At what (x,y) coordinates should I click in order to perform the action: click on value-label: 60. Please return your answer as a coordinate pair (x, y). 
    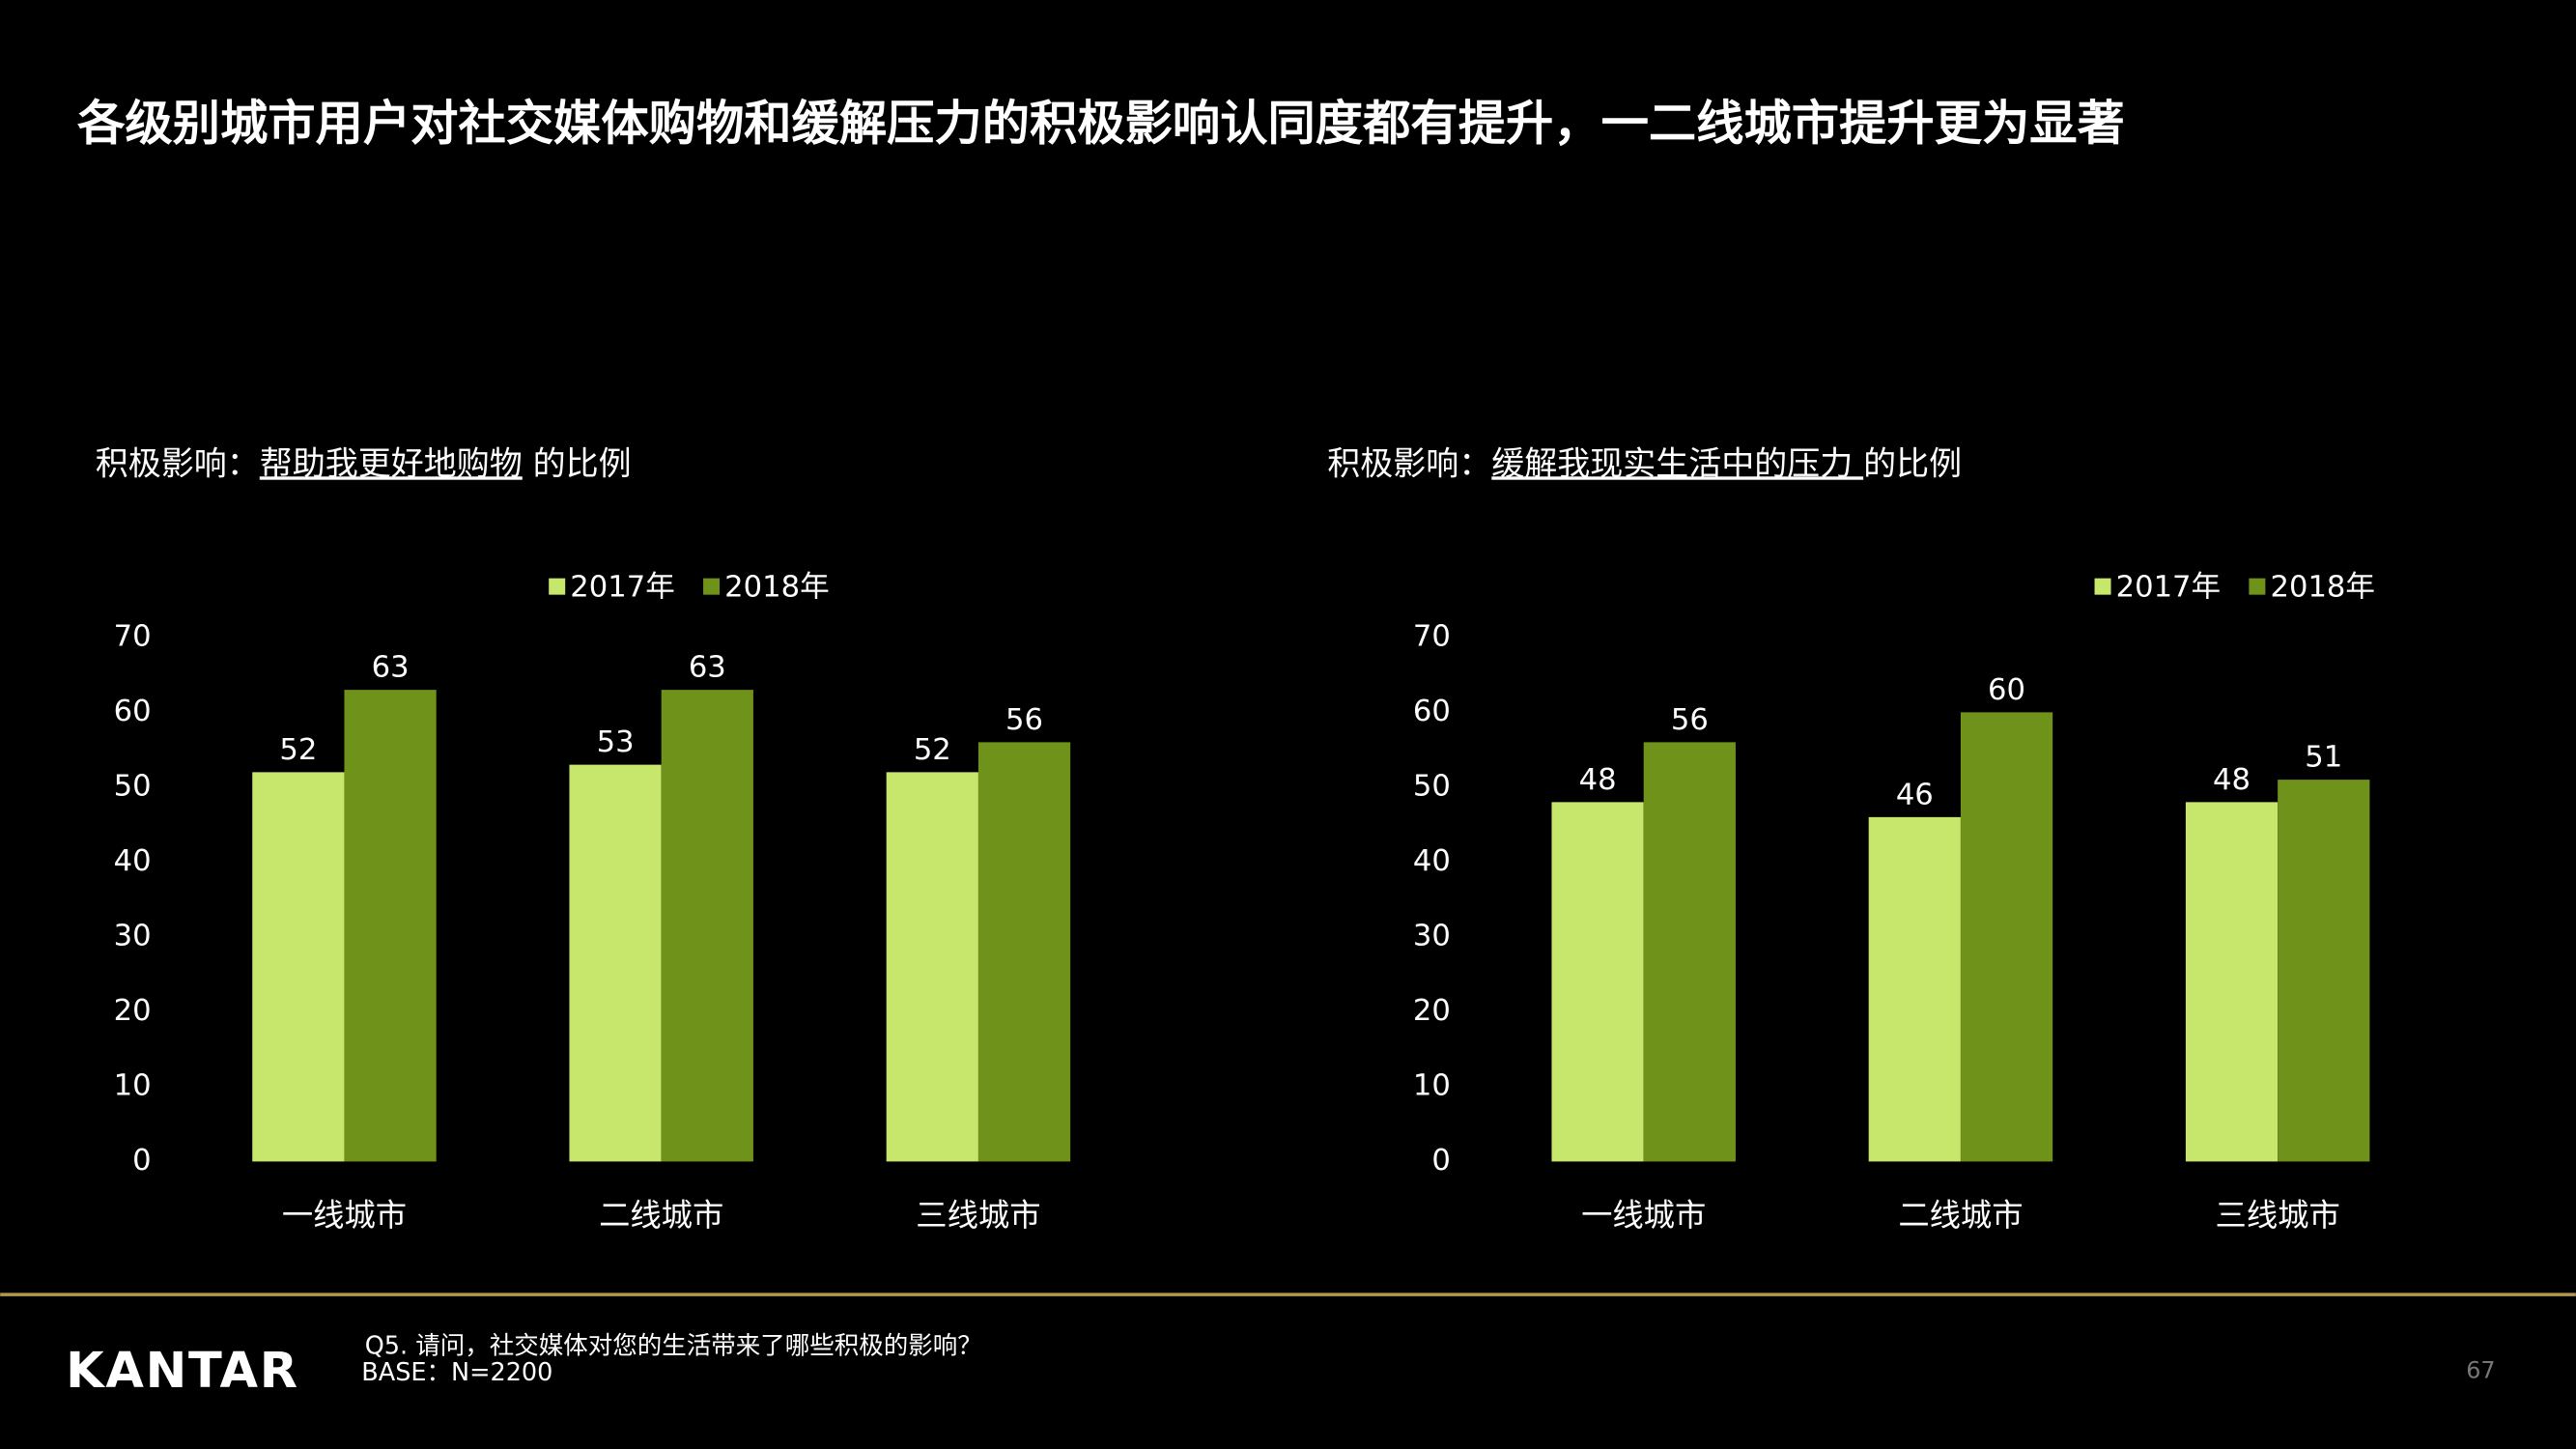
    Looking at the image, I should click on (2006, 690).